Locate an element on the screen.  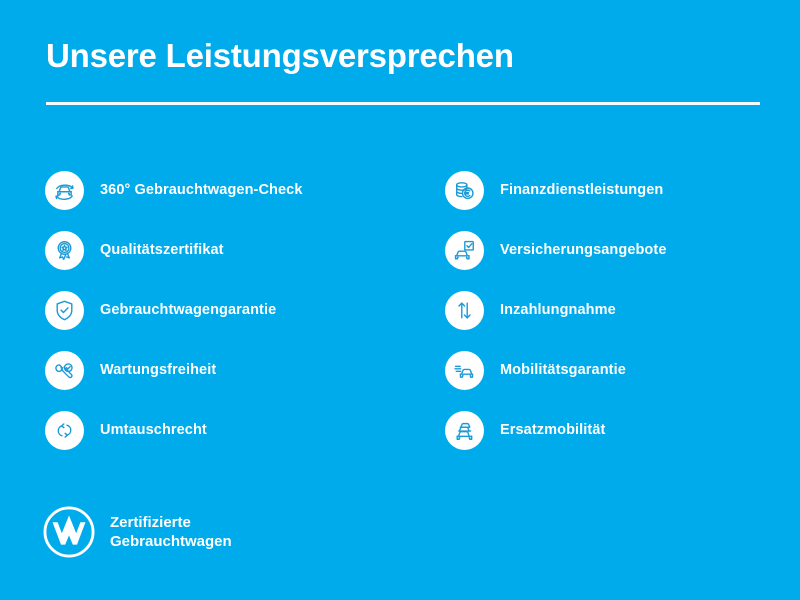
exchange-arrows-icon is located at coordinates (64, 430).